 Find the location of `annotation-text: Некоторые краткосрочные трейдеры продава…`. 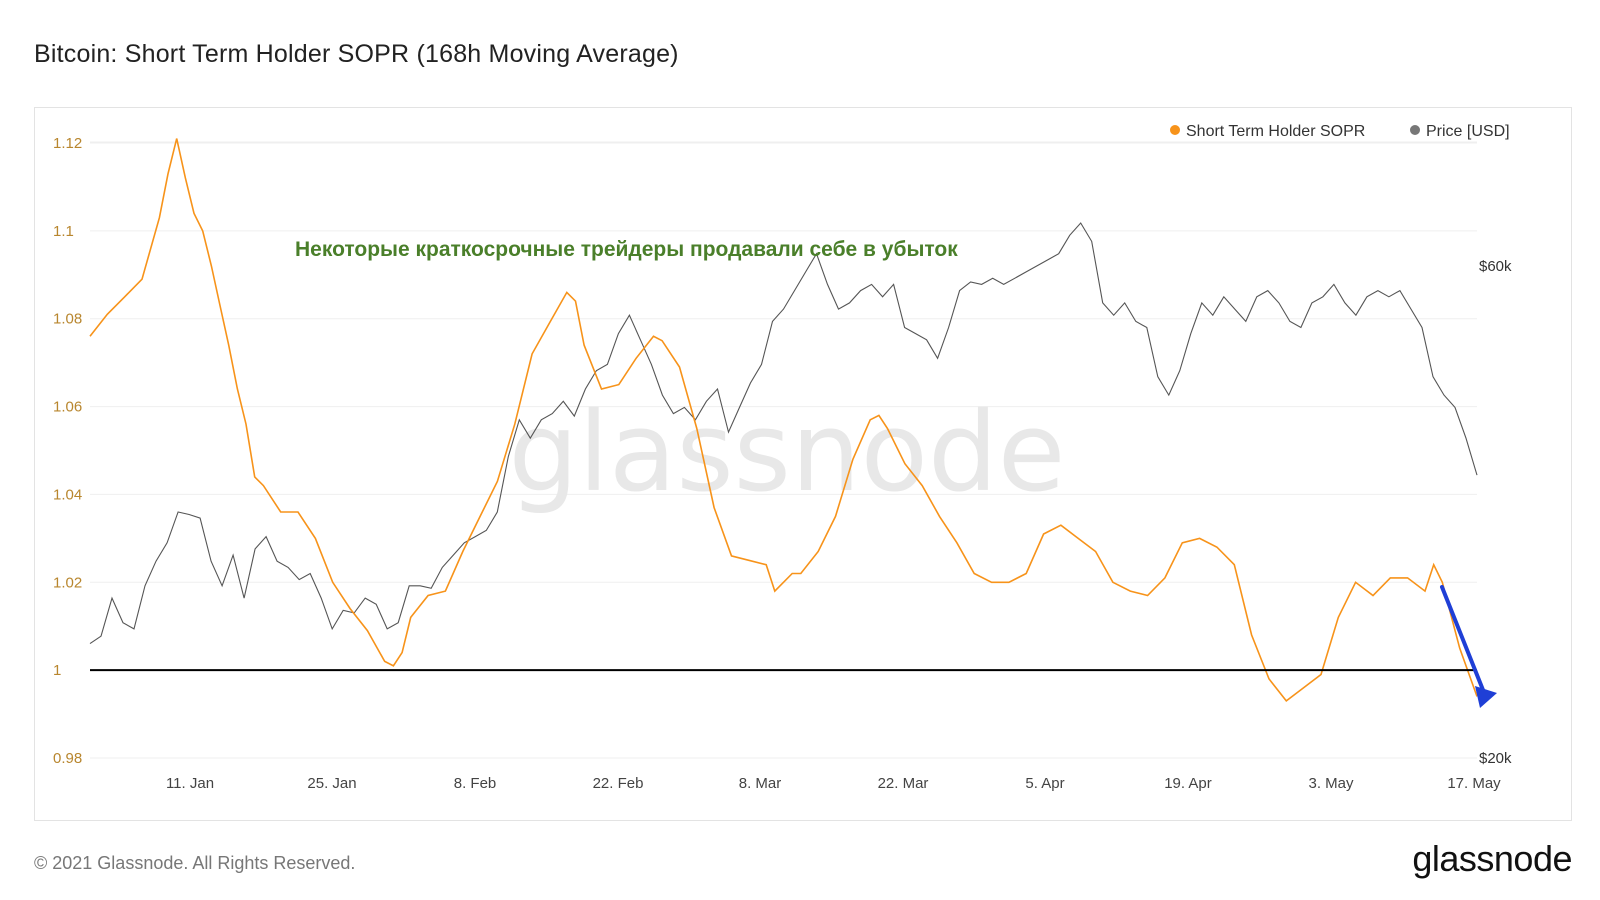

annotation-text: Некоторые краткосрочные трейдеры продава… is located at coordinates (626, 249).